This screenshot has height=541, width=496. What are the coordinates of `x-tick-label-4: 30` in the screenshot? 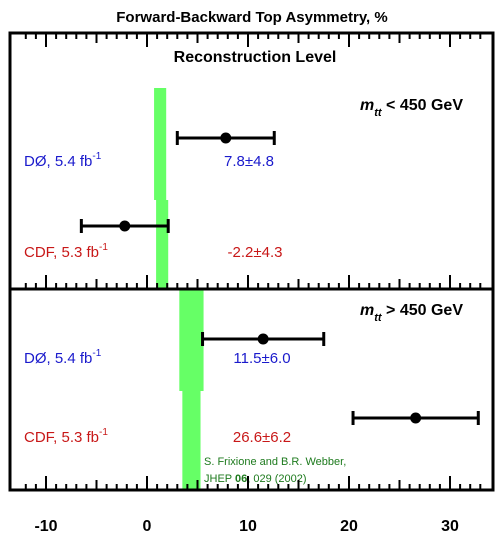 It's located at (450, 526).